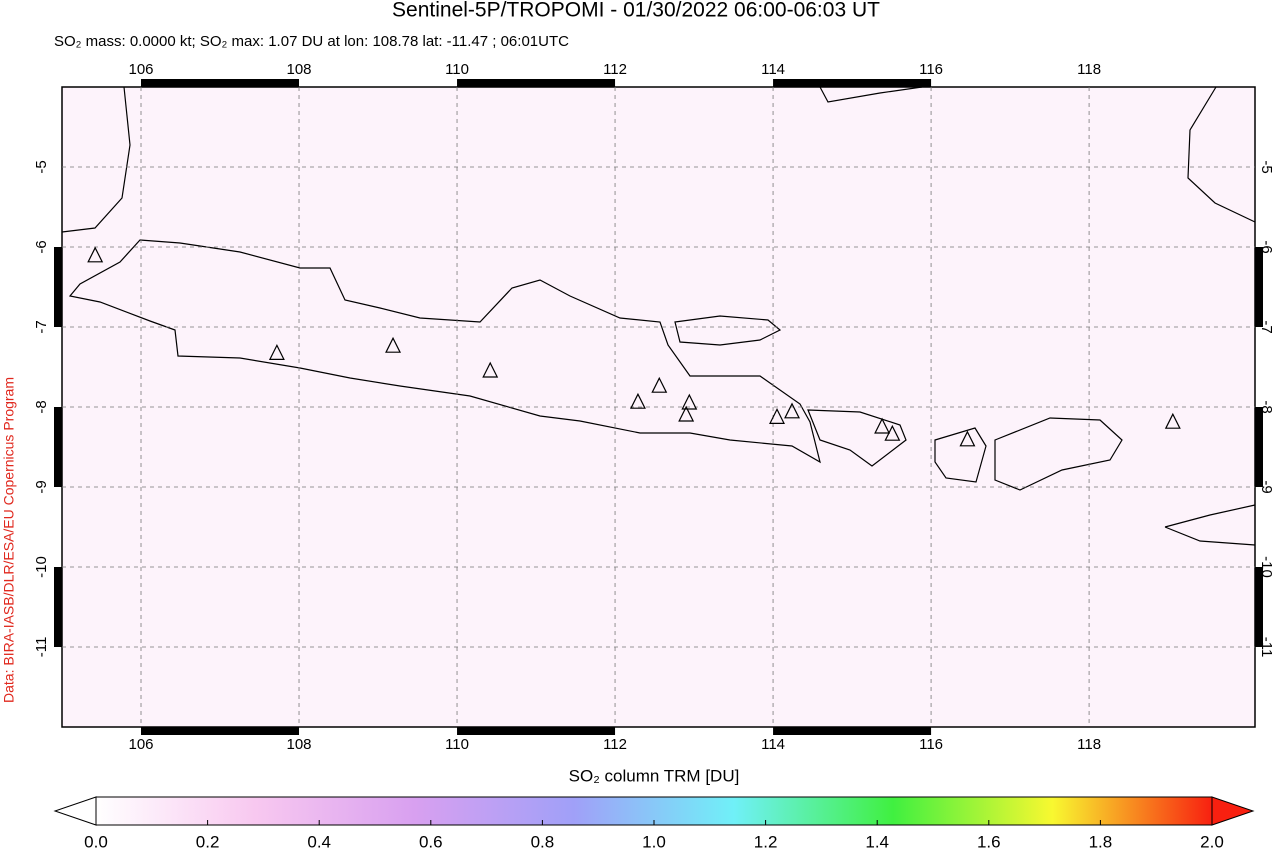 Image resolution: width=1272 pixels, height=853 pixels. I want to click on y-tick-label: -11, so click(41, 647).